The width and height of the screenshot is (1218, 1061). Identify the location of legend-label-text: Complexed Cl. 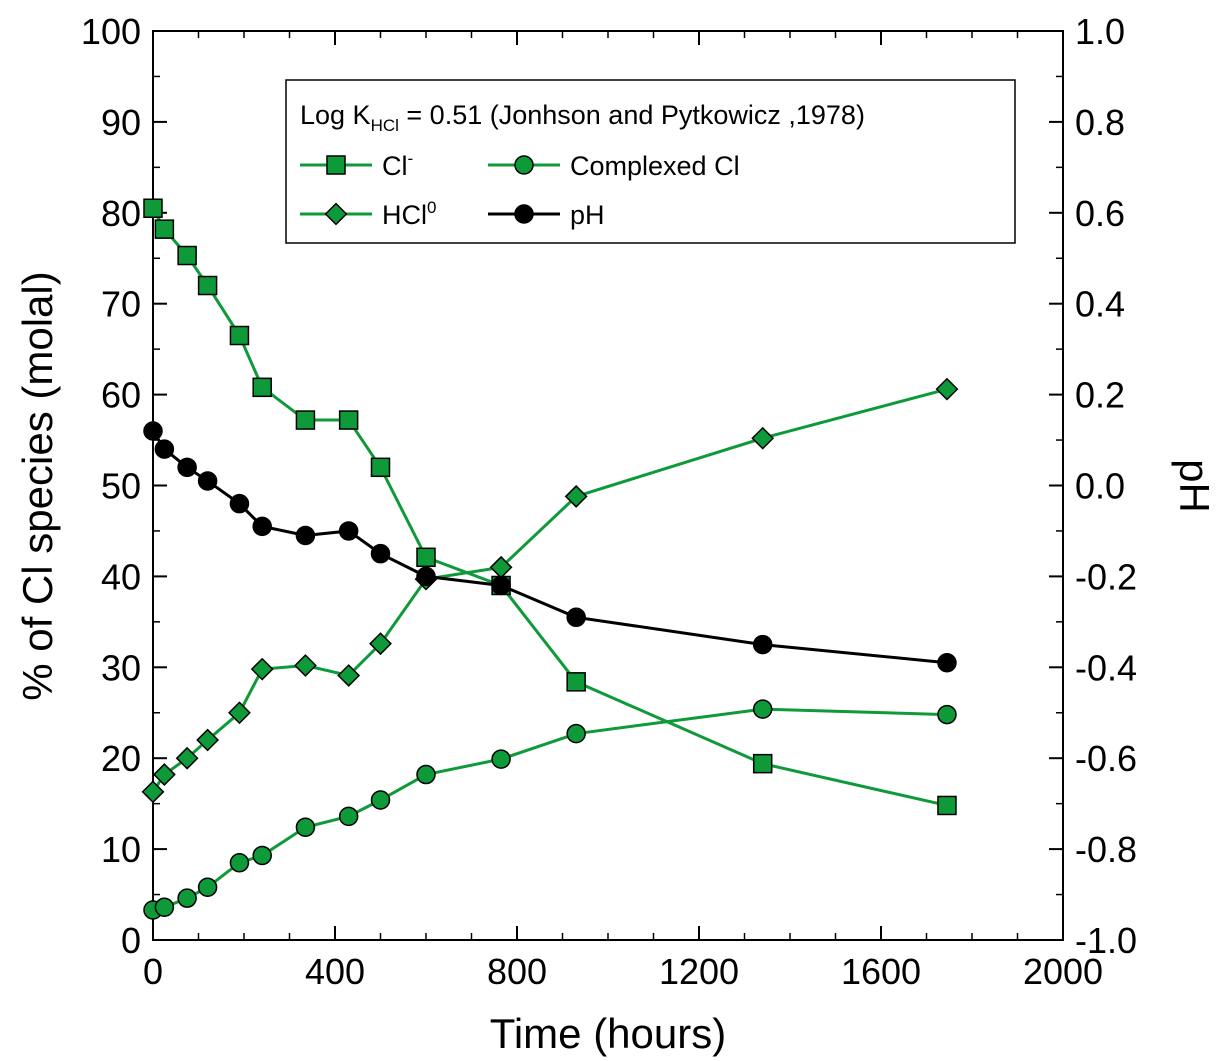
(655, 166).